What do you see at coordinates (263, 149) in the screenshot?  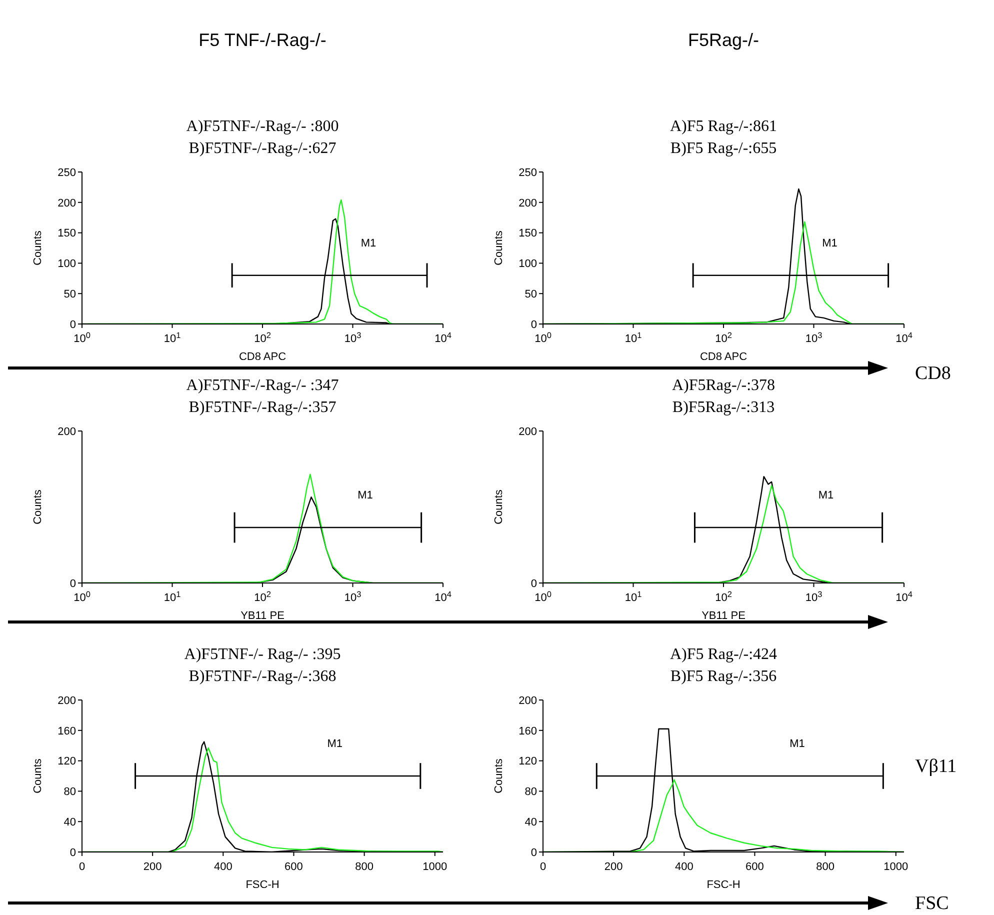 I see `chart-subtitle: B)F5TNF-/-Rag-/-:627` at bounding box center [263, 149].